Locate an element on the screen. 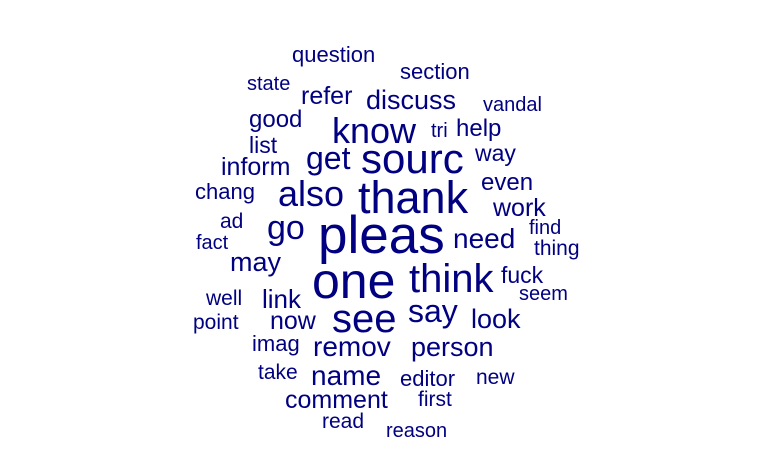 Image resolution: width=770 pixels, height=475 pixels. word-section: section is located at coordinates (435, 71).